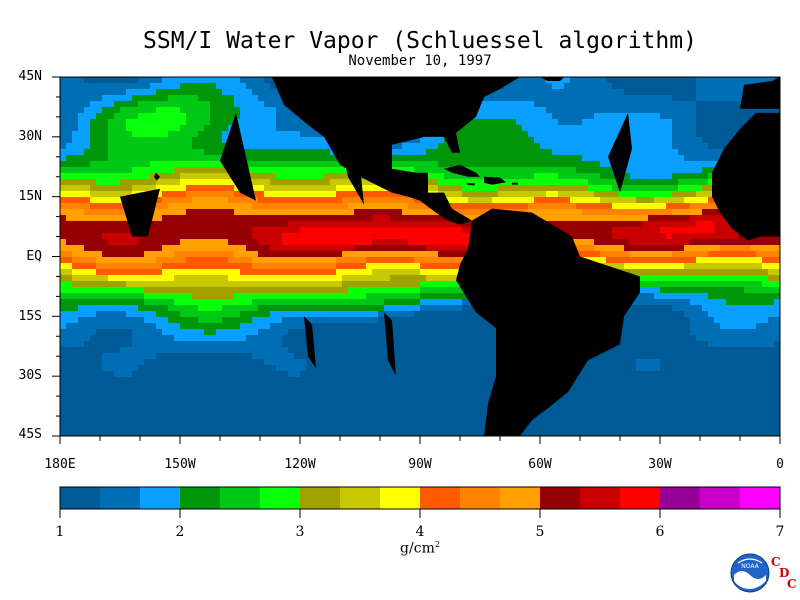  What do you see at coordinates (780, 464) in the screenshot?
I see `lon-label-0: 0` at bounding box center [780, 464].